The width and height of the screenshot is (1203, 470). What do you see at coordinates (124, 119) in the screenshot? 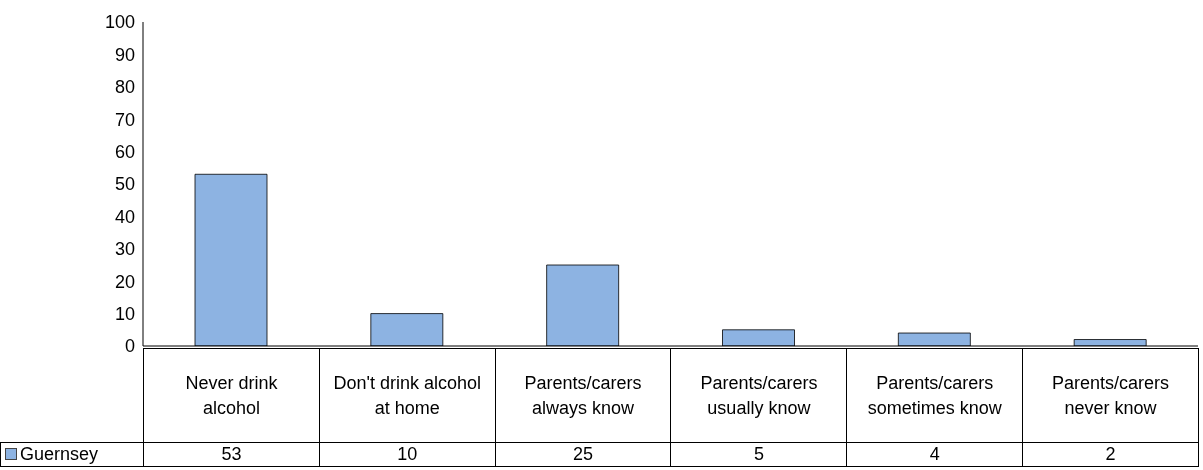
I see `y-tick-label: 70` at bounding box center [124, 119].